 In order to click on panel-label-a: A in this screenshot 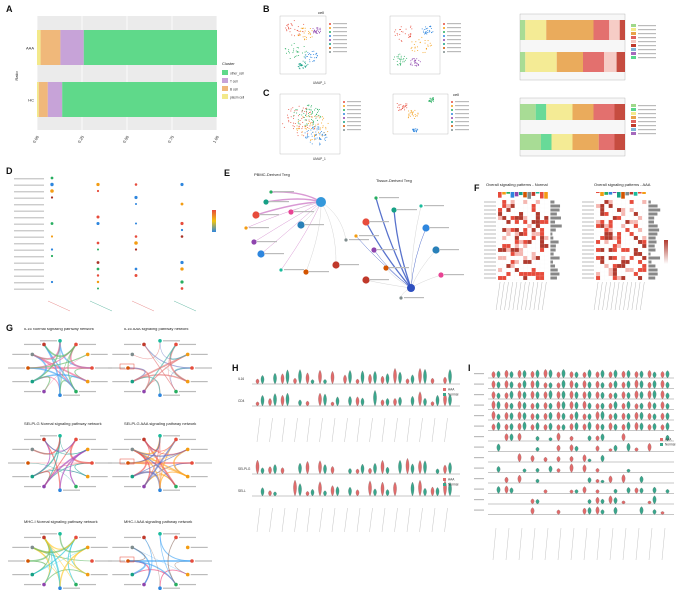, I will do `click(9, 9)`.